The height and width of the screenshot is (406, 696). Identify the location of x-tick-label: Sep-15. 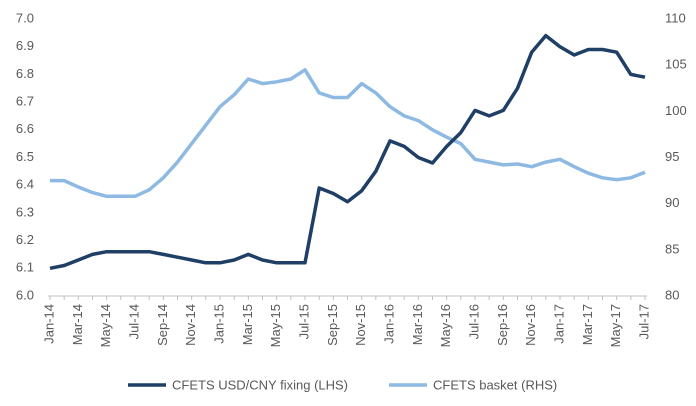
(332, 325).